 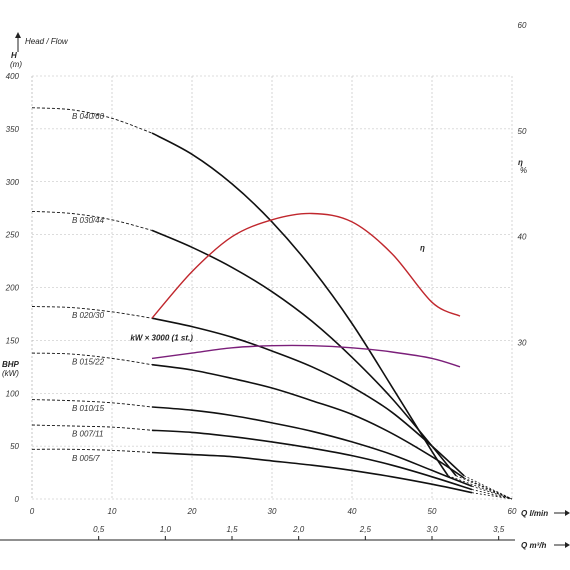 What do you see at coordinates (562, 545) in the screenshot?
I see `x-axis-secondary-arrow` at bounding box center [562, 545].